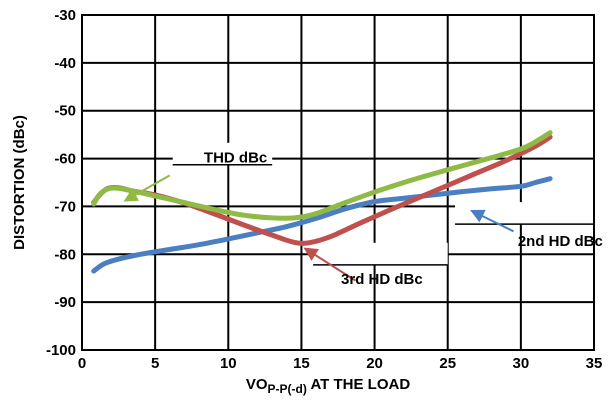  I want to click on y-tick-label: -90, so click(65, 302).